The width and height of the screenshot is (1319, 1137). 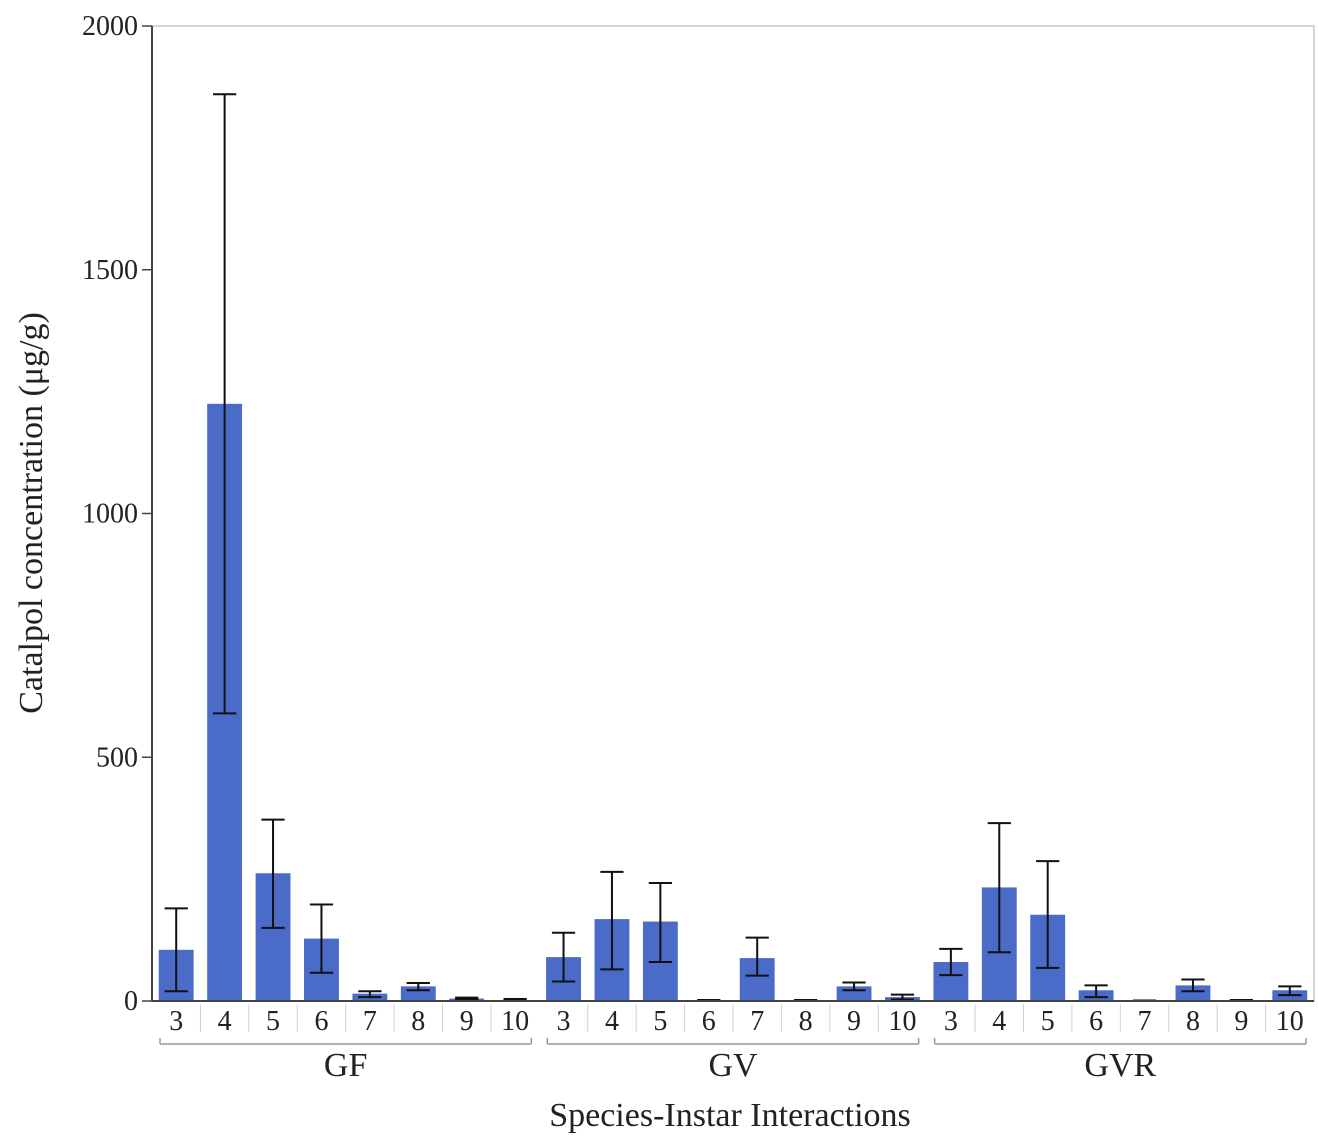 I want to click on x-axis: 3 4 5 6 7 8 9 10 GF 3 4 5 6 7 8 9 10 GV 3 4 5 6 7 8 9 10 GVR, so click(x=733, y=1044).